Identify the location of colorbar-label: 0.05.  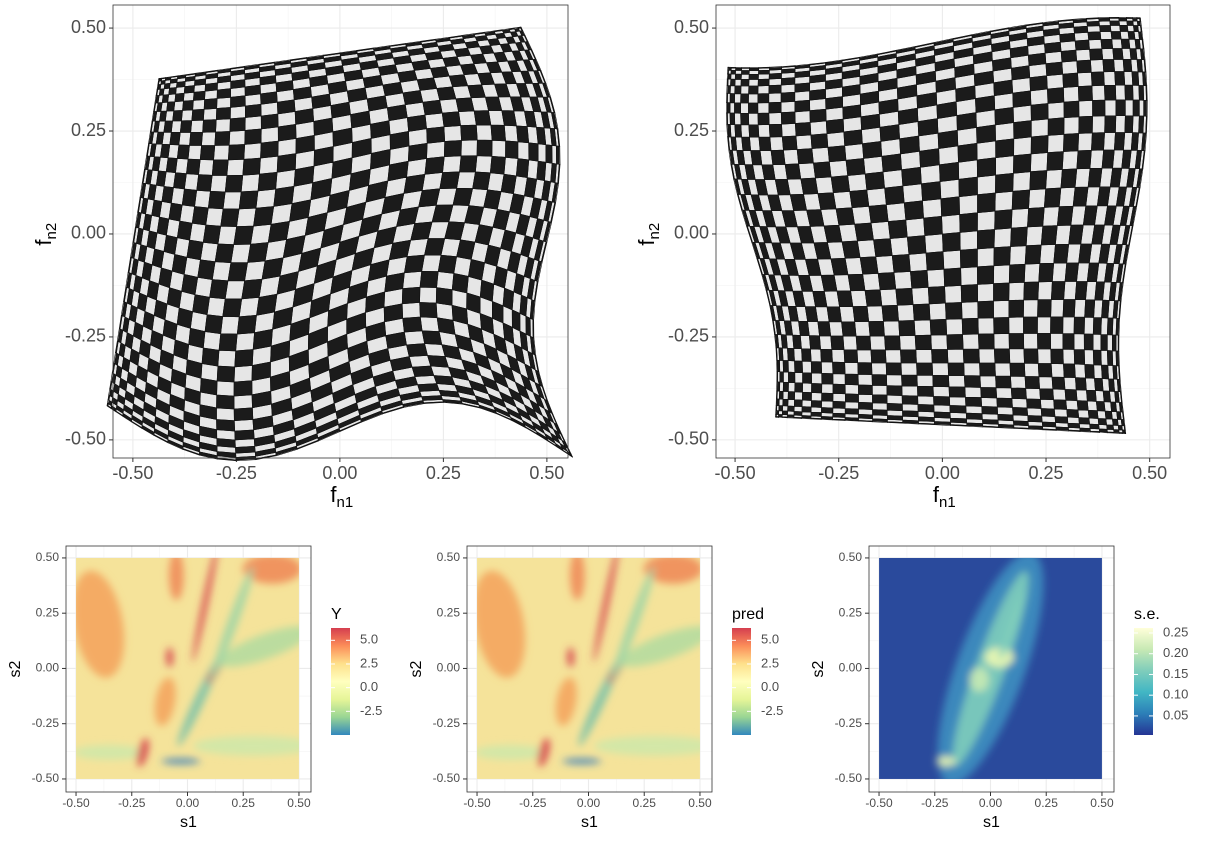
(1175, 714).